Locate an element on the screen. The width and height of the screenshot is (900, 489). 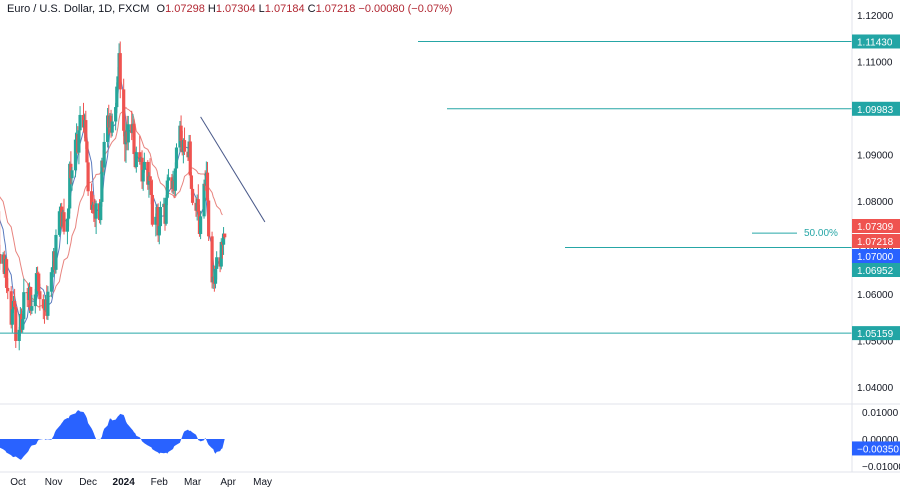
ma-price-tag-bg is located at coordinates (876, 270).